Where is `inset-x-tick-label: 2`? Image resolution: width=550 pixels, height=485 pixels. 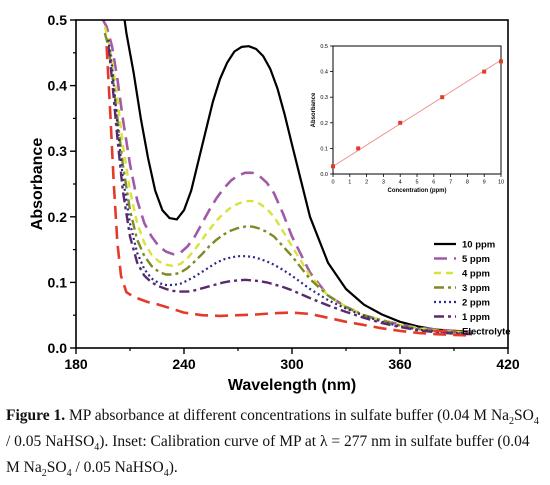
inset-x-tick-label: 2 is located at coordinates (366, 183).